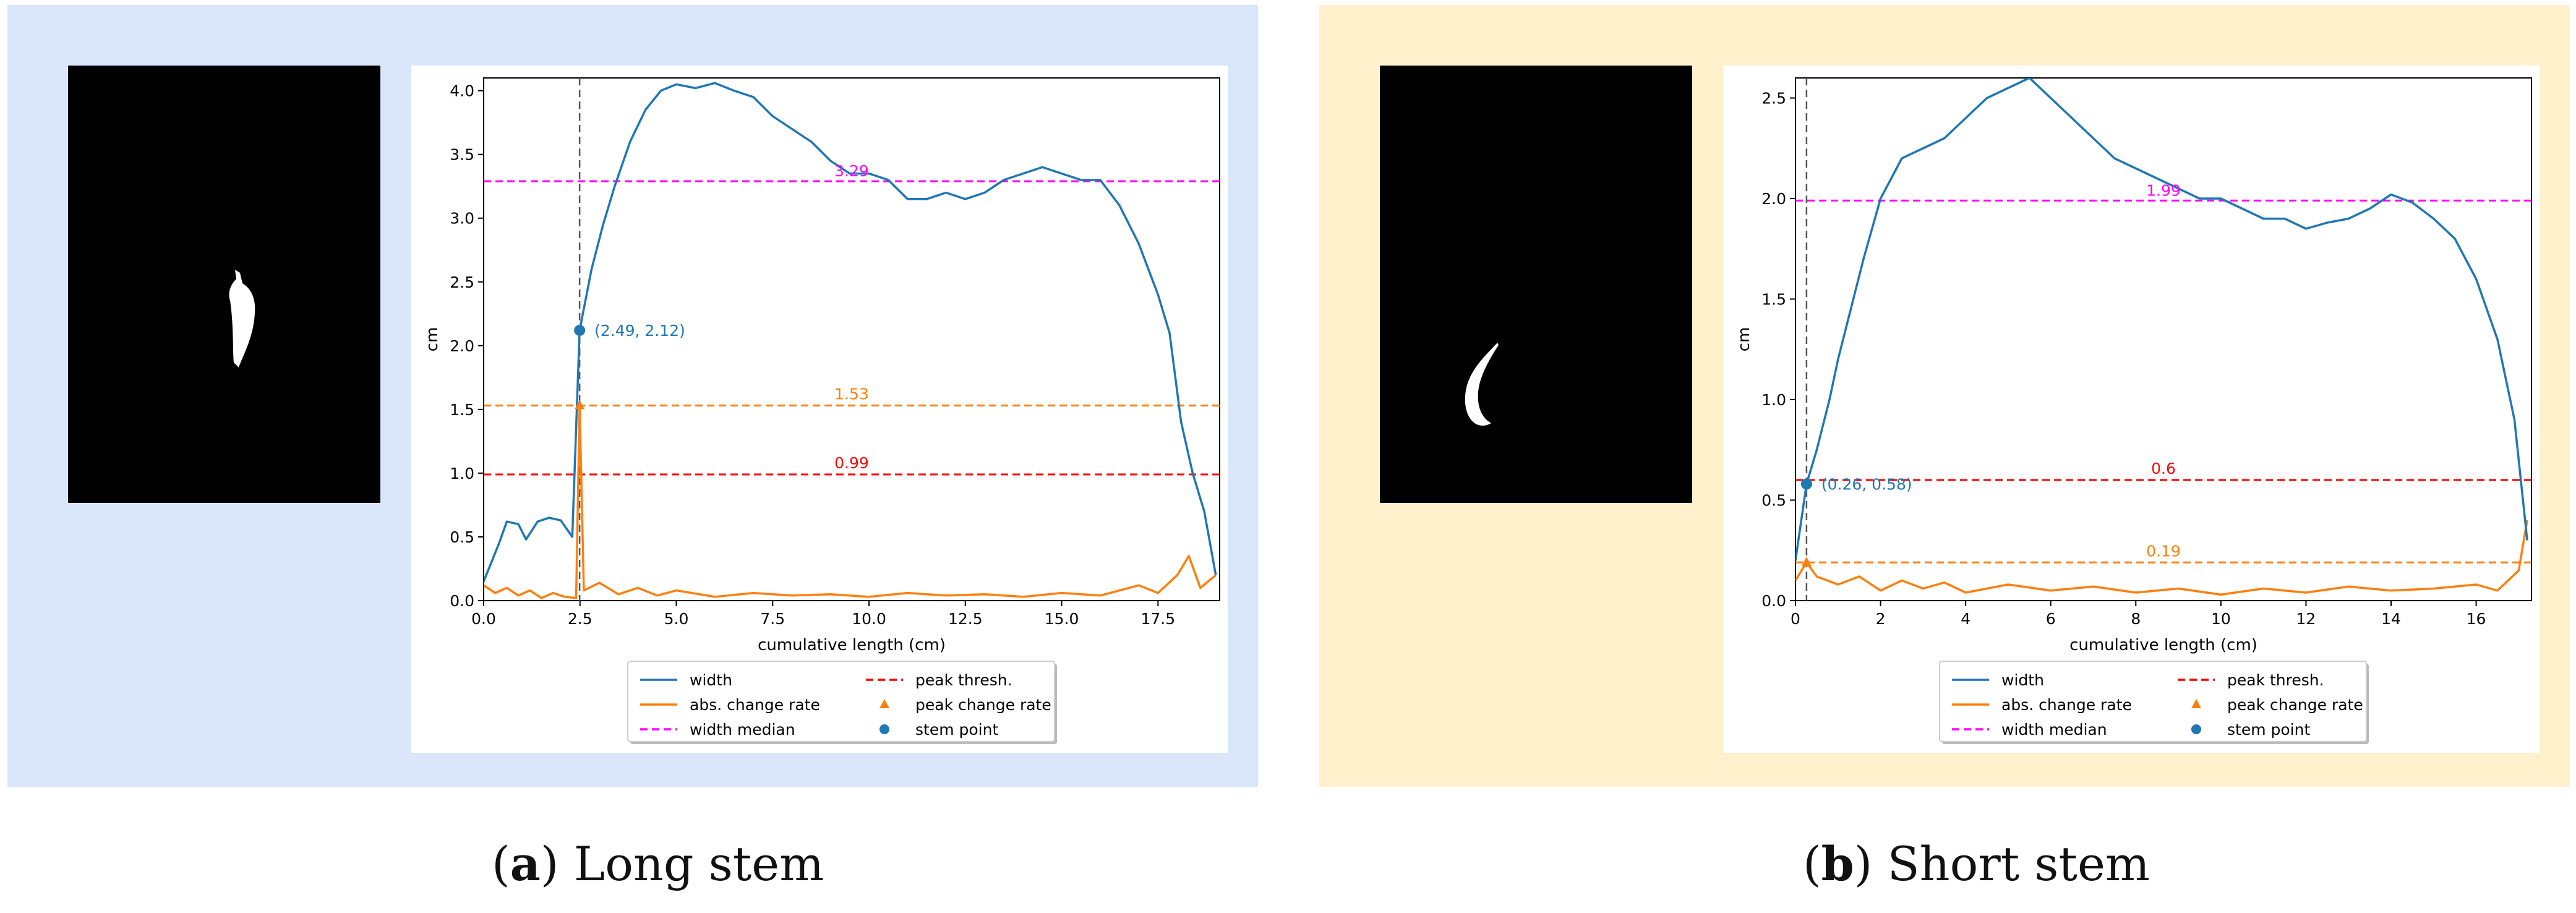  What do you see at coordinates (2136, 619) in the screenshot?
I see `x-tick-label: 8` at bounding box center [2136, 619].